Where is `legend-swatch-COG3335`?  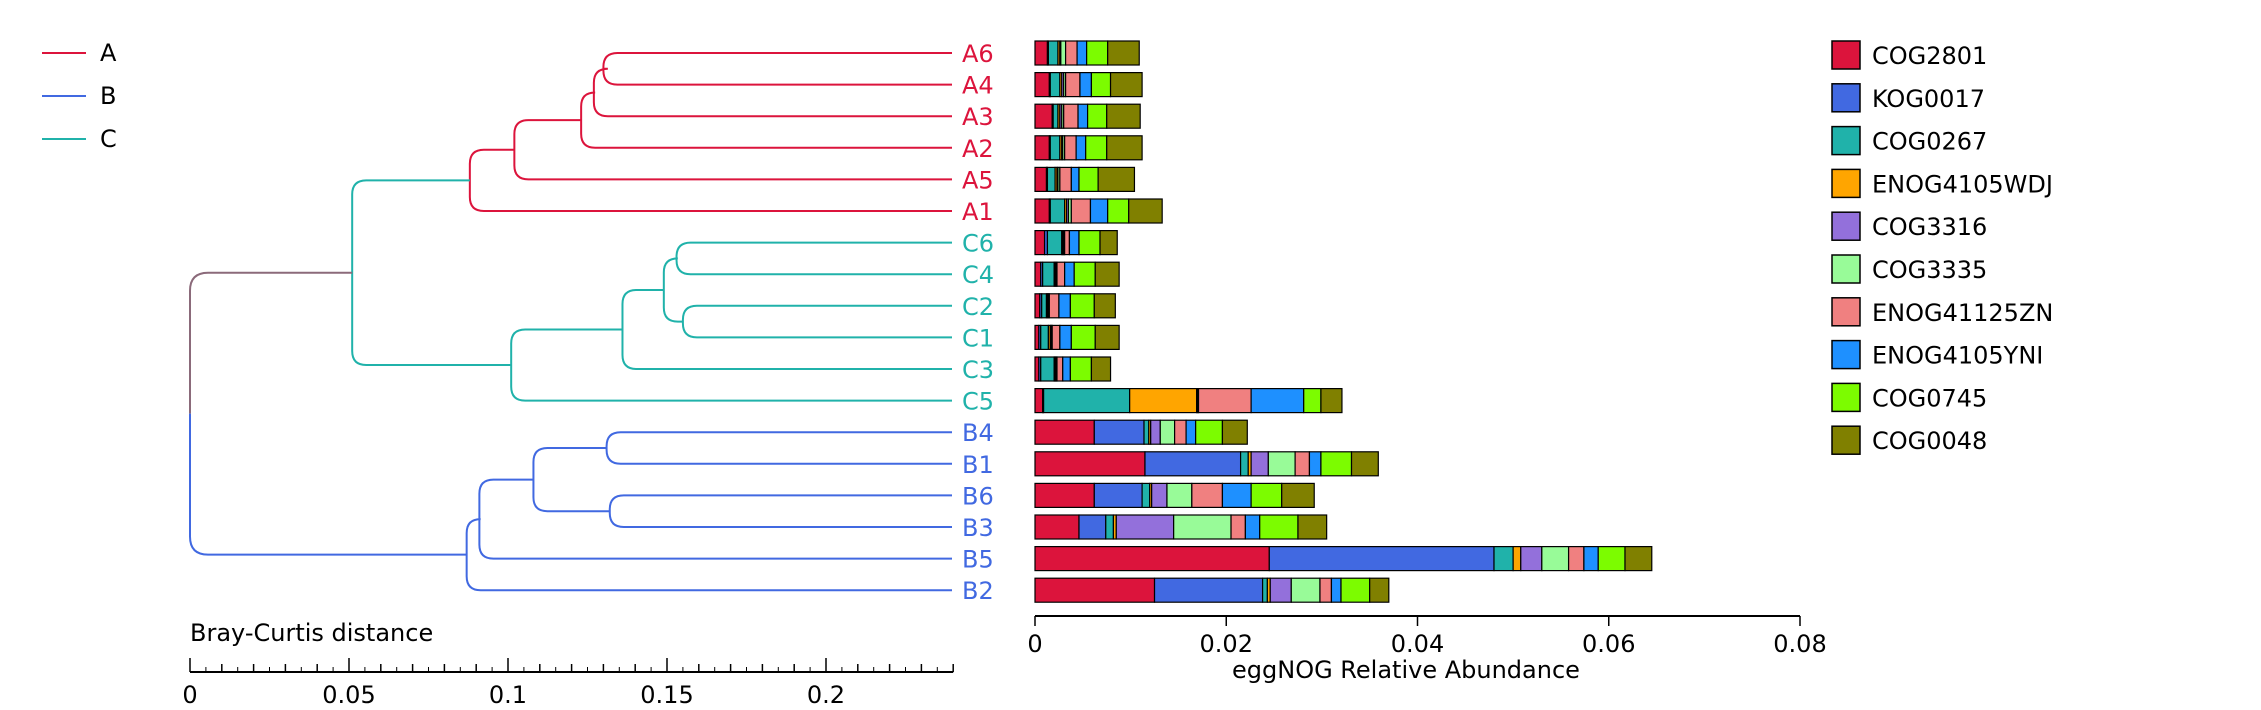
legend-swatch-COG3335 is located at coordinates (1846, 269).